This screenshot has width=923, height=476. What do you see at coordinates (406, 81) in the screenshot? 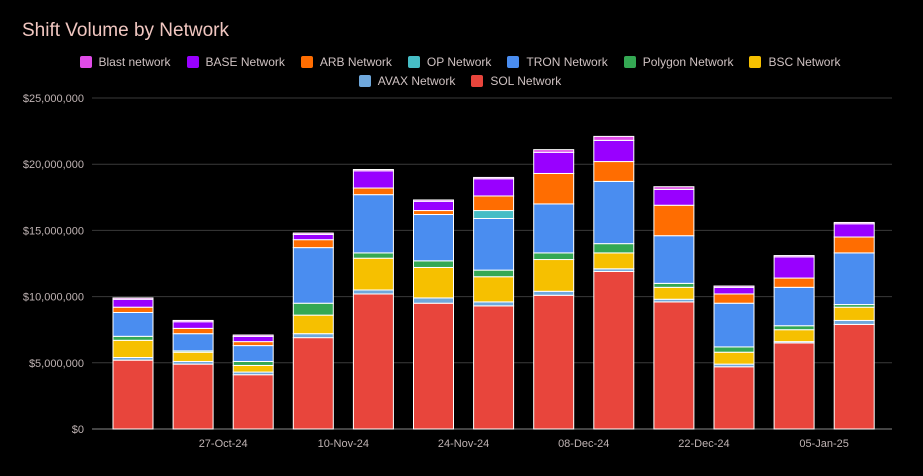
I see `legend-item-avax-network: AVAX Network` at bounding box center [406, 81].